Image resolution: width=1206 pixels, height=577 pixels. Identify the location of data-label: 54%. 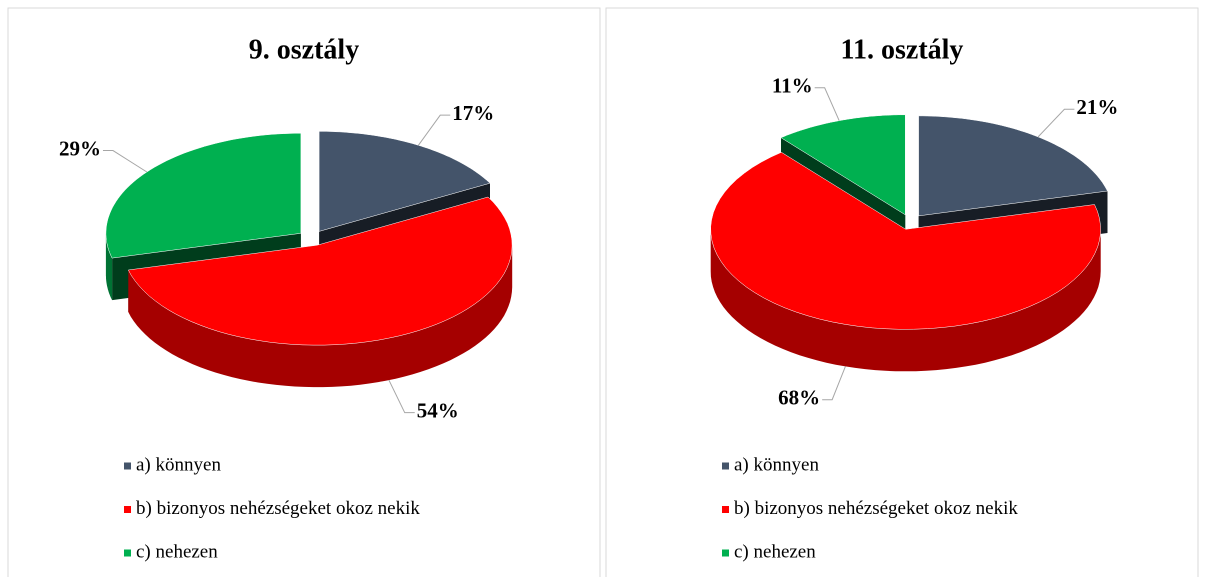
(438, 410).